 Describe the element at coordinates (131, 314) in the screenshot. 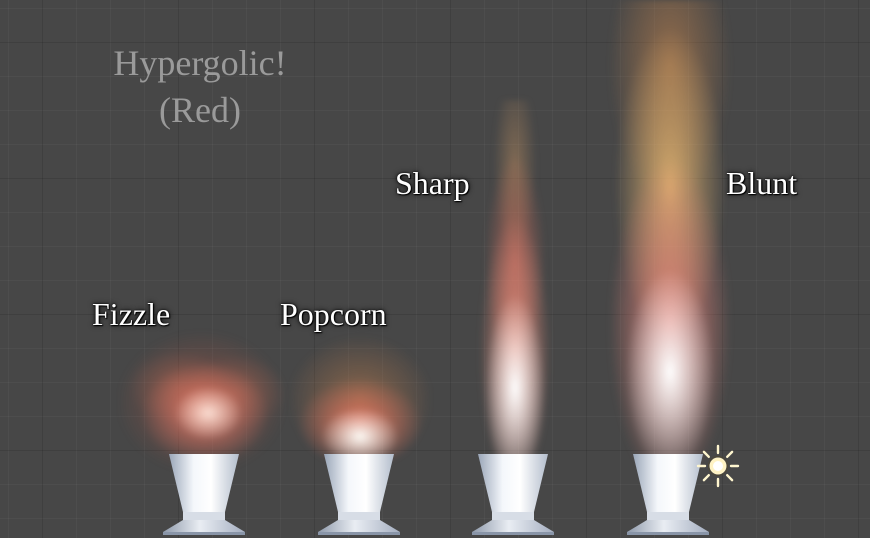

I see `label-fizzle: Fizzle` at that location.